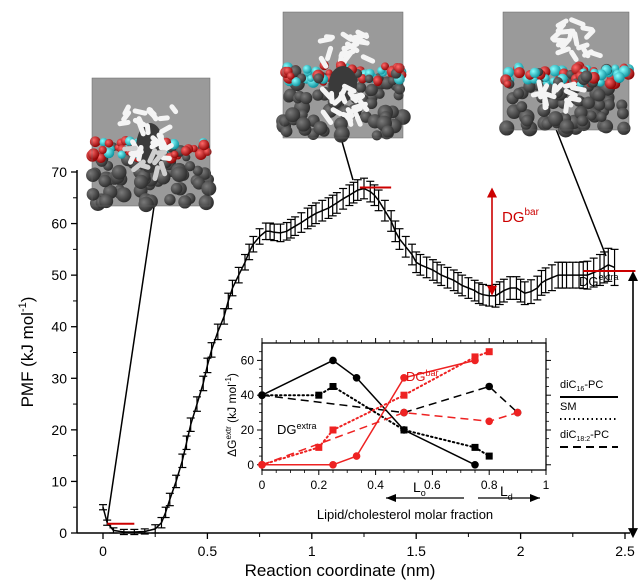 The height and width of the screenshot is (581, 639). What do you see at coordinates (405, 514) in the screenshot?
I see `inset-x-axis-title: Lipid/cholesterol molar fraction` at bounding box center [405, 514].